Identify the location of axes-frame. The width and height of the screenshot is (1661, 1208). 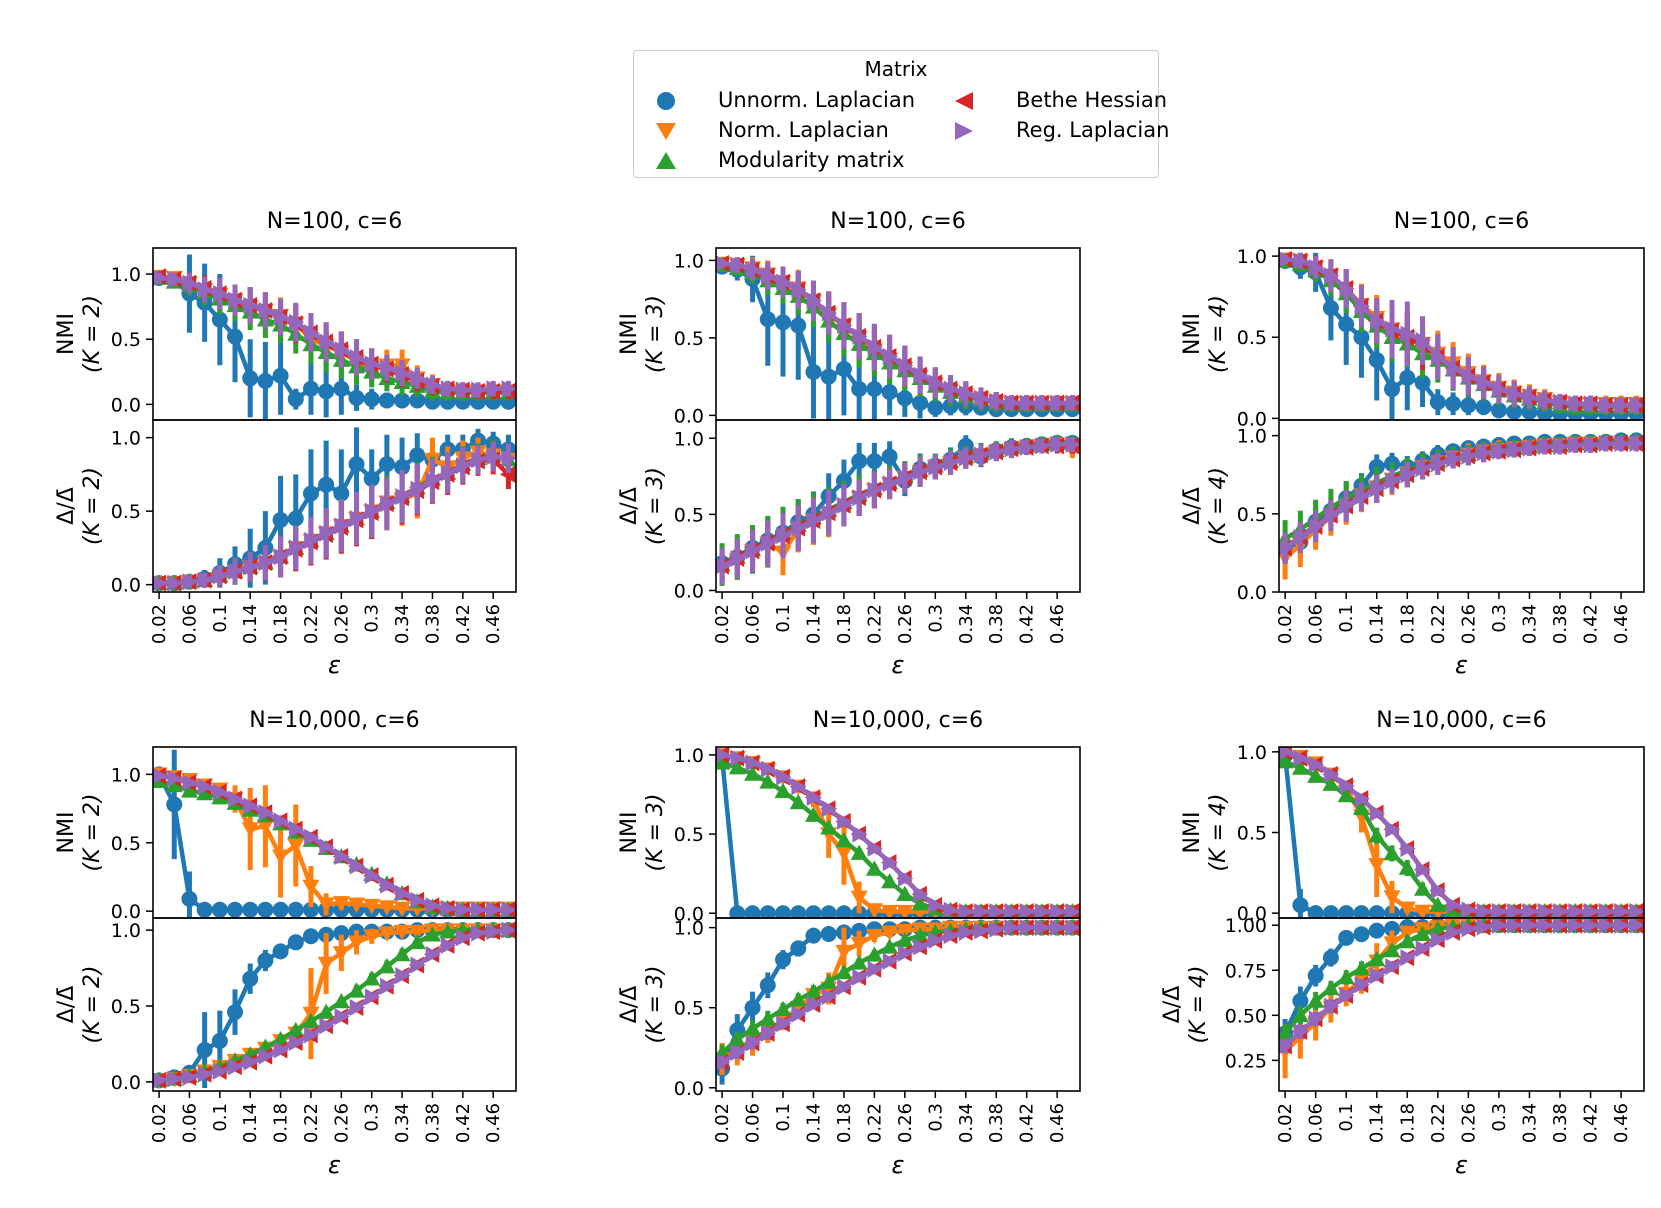
(334, 832).